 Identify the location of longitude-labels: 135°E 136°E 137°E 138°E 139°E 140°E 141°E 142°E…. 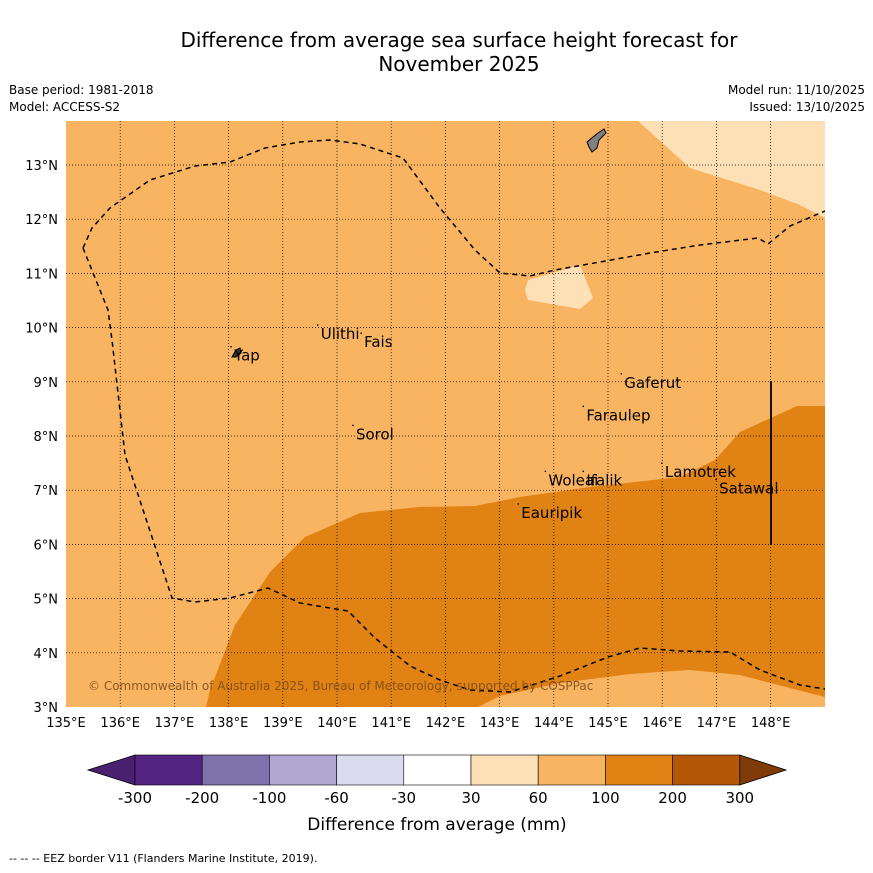
(418, 723).